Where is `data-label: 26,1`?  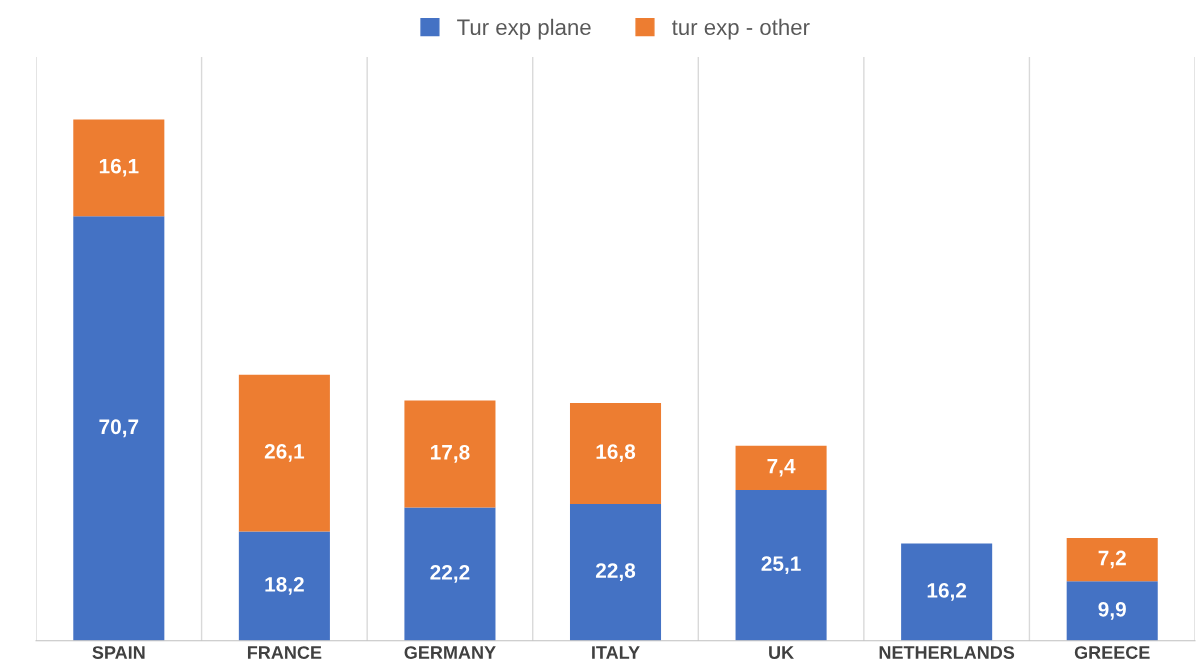 data-label: 26,1 is located at coordinates (284, 452).